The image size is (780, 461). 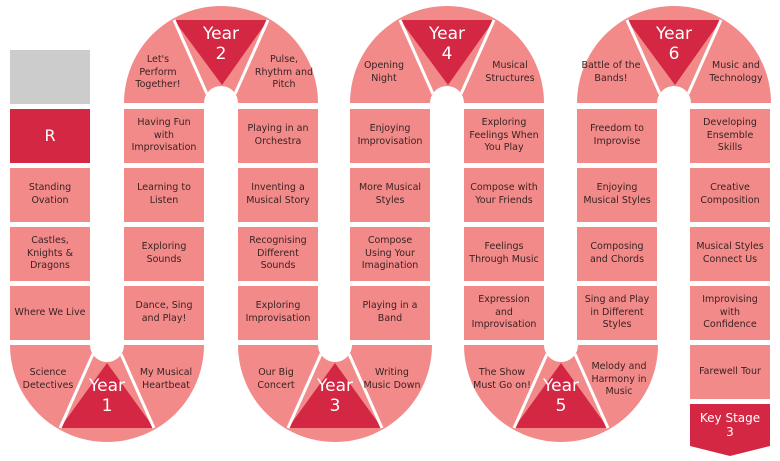 I want to click on col7-cell-3-bg, so click(x=730, y=195).